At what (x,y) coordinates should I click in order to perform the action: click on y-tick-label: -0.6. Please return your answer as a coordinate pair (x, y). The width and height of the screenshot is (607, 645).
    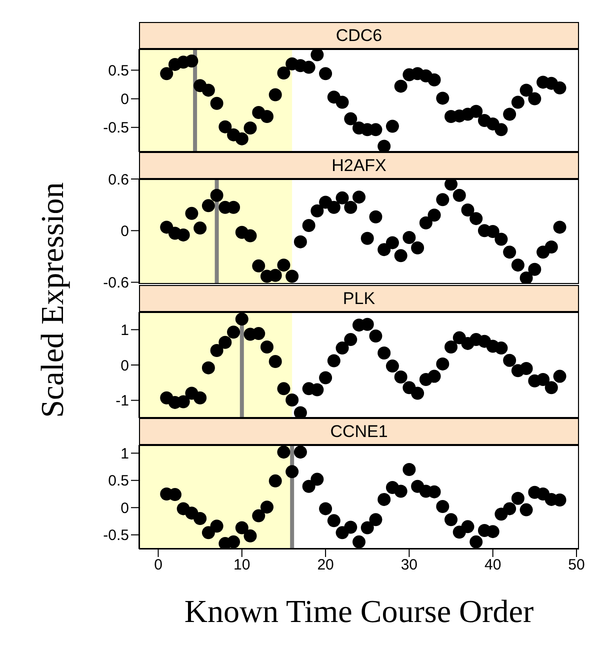
    Looking at the image, I should click on (116, 283).